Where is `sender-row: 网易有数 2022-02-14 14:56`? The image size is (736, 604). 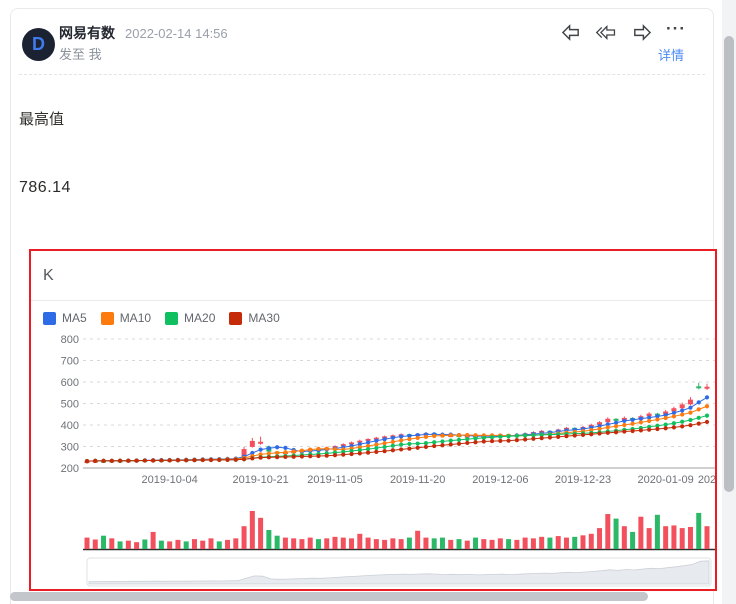 sender-row: 网易有数 2022-02-14 14:56 is located at coordinates (143, 33).